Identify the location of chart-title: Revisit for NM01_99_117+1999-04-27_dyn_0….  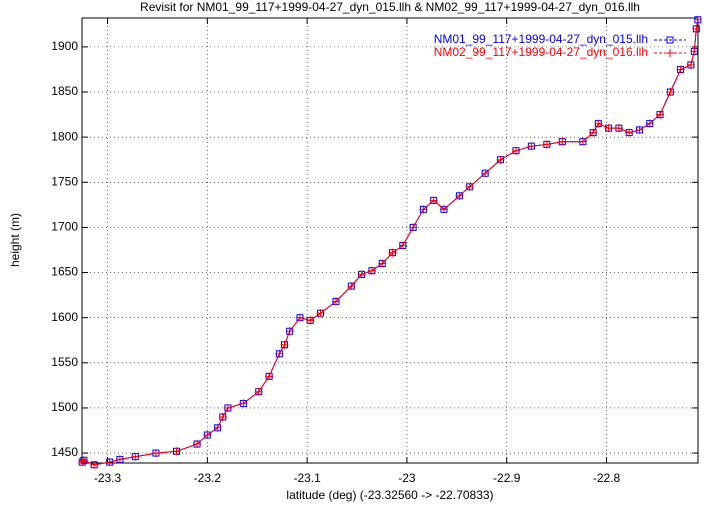
(390, 7).